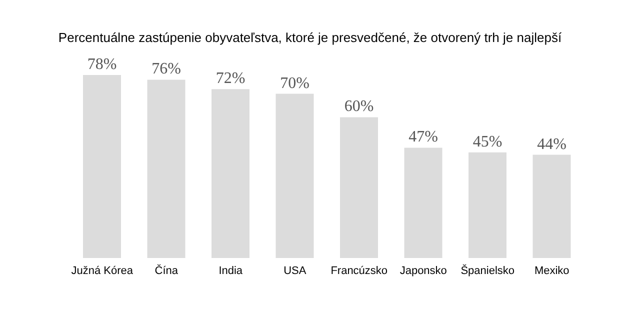 This screenshot has width=620, height=312. Describe the element at coordinates (295, 270) in the screenshot. I see `x-tick-label: USA` at that location.